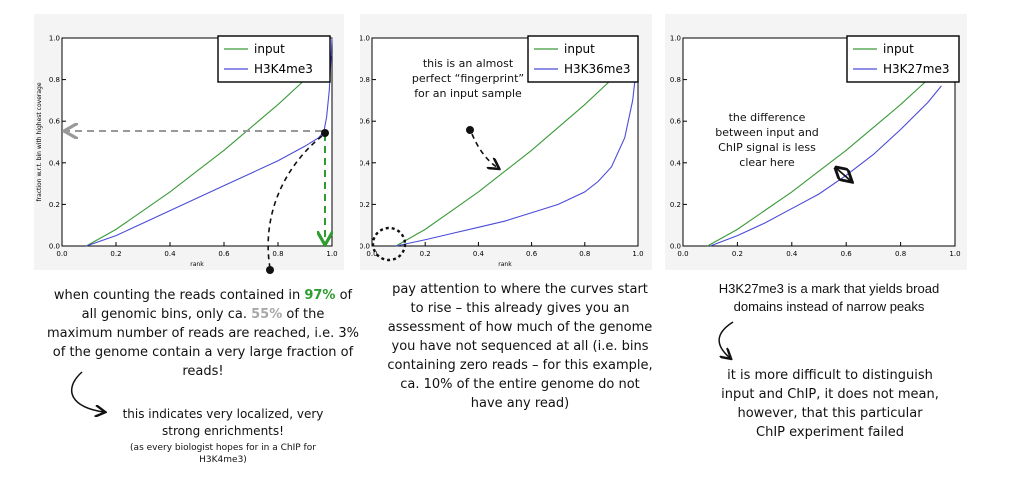 The width and height of the screenshot is (1011, 480). What do you see at coordinates (520, 289) in the screenshot?
I see `note-line: pay attention to where the curves start` at bounding box center [520, 289].